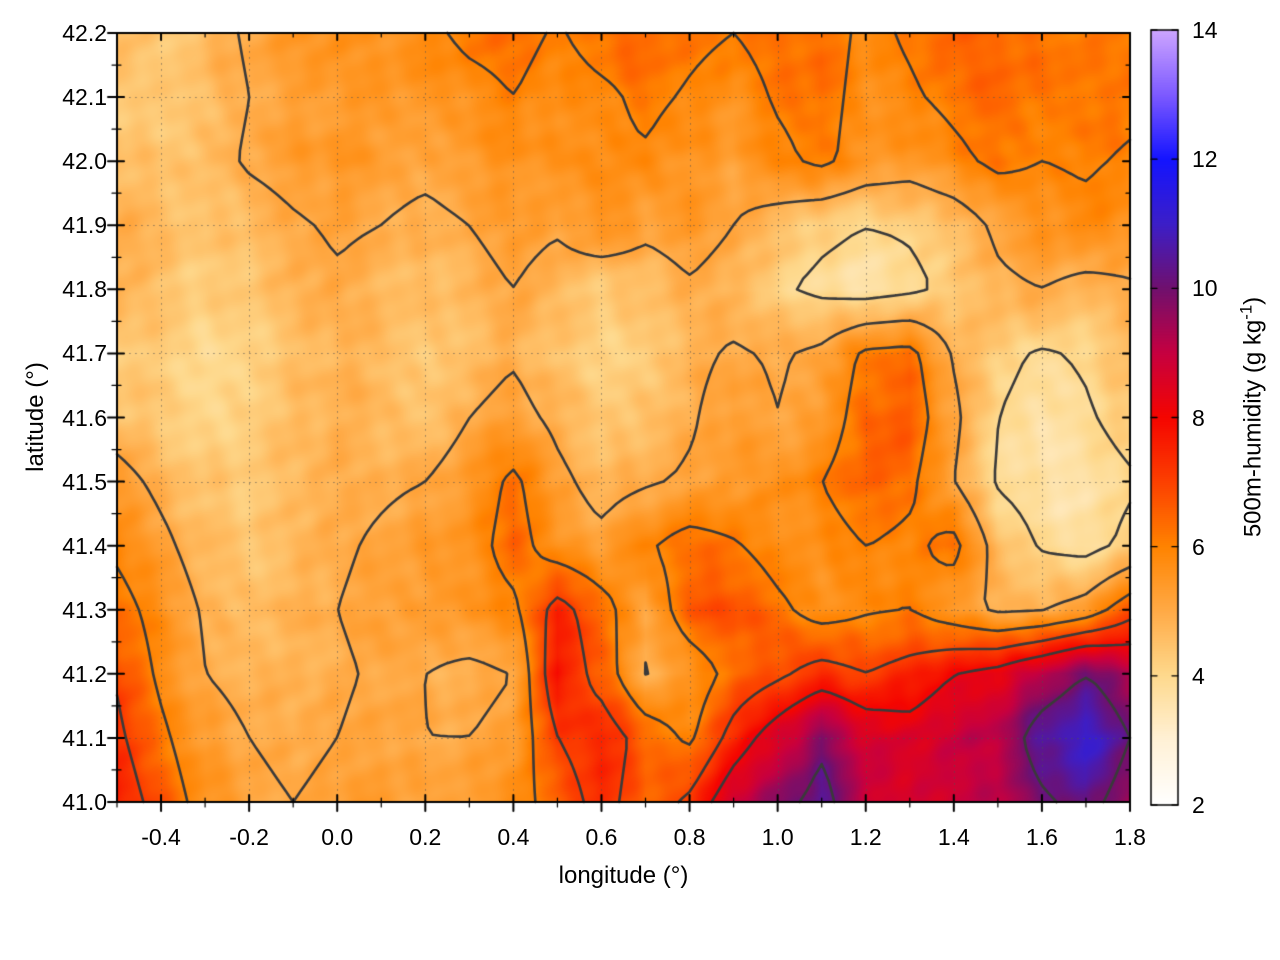 This screenshot has height=960, width=1280. What do you see at coordinates (865, 837) in the screenshot?
I see `x-tick-label: 1.2` at bounding box center [865, 837].